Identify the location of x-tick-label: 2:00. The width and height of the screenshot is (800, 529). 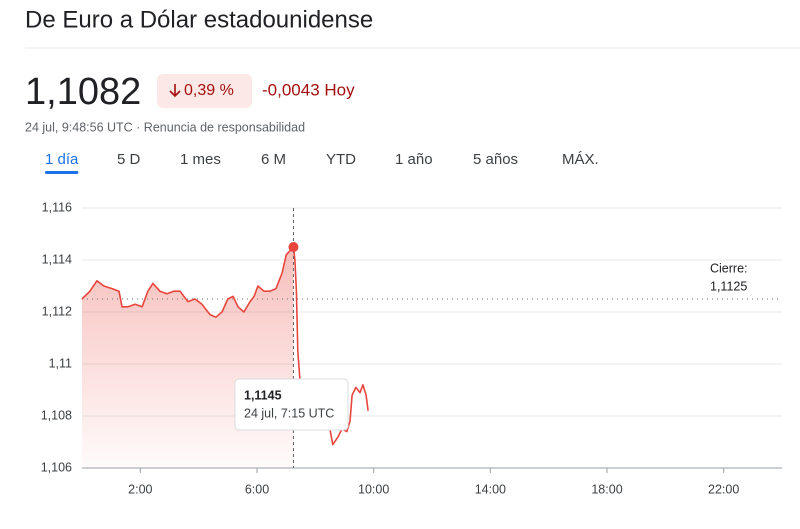
(140, 489).